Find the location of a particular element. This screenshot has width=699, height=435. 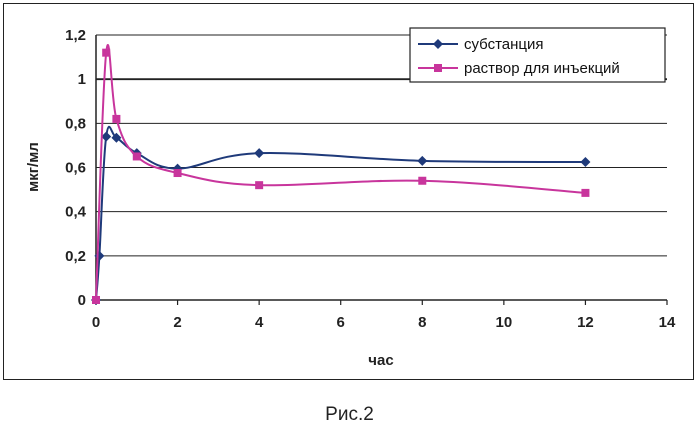

x-tick-label: 12 is located at coordinates (585, 322).